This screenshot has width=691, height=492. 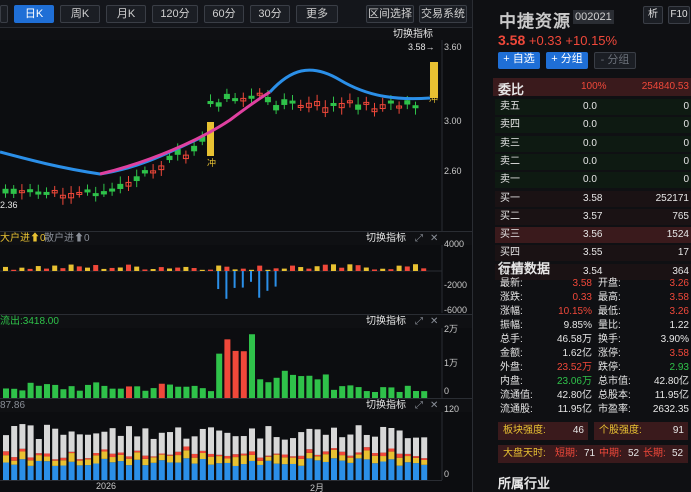 What do you see at coordinates (386, 405) in the screenshot?
I see `panel4-switch-button: 切换指标` at bounding box center [386, 405].